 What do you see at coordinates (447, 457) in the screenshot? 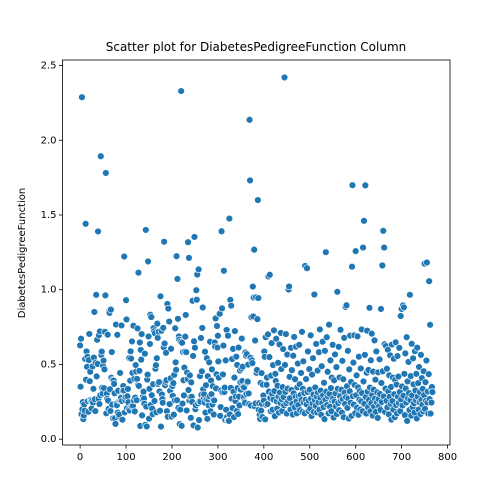
I see `x-tick-label: 800` at bounding box center [447, 457].